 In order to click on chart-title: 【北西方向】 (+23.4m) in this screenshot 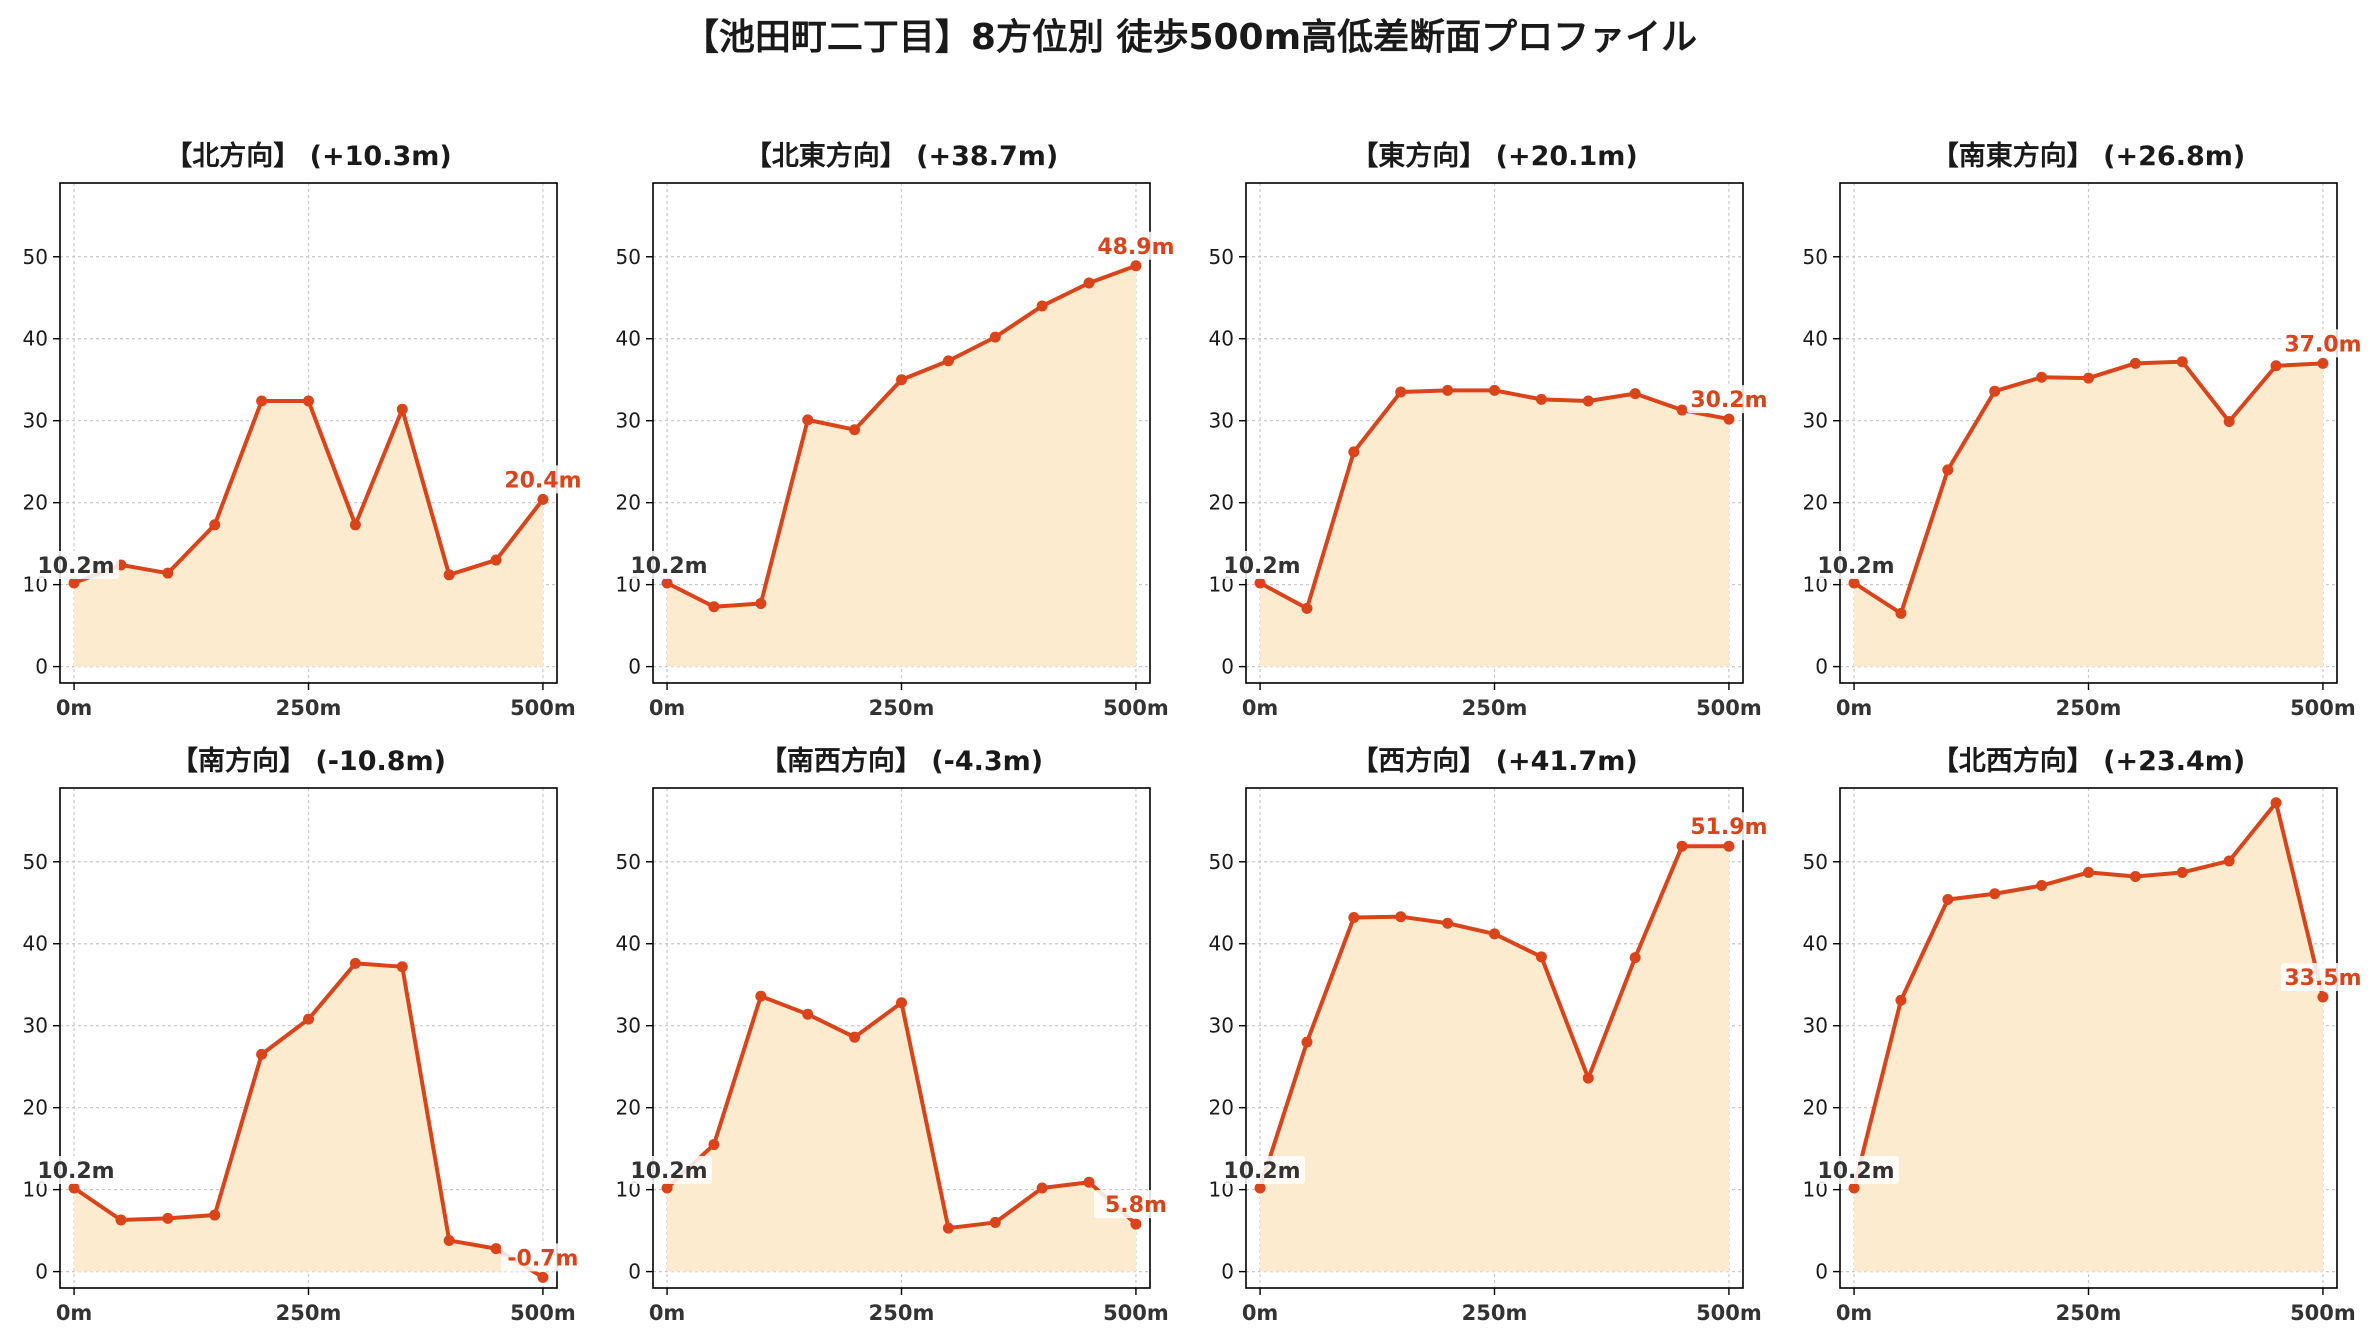, I will do `click(2088, 761)`.